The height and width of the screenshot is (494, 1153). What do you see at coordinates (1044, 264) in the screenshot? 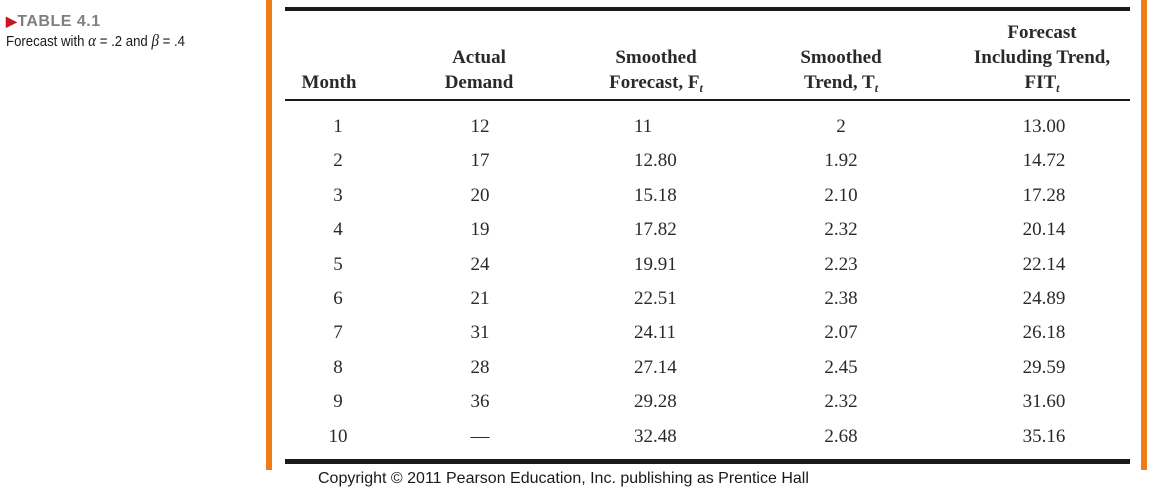
I see `cell-fit: 22.14` at bounding box center [1044, 264].